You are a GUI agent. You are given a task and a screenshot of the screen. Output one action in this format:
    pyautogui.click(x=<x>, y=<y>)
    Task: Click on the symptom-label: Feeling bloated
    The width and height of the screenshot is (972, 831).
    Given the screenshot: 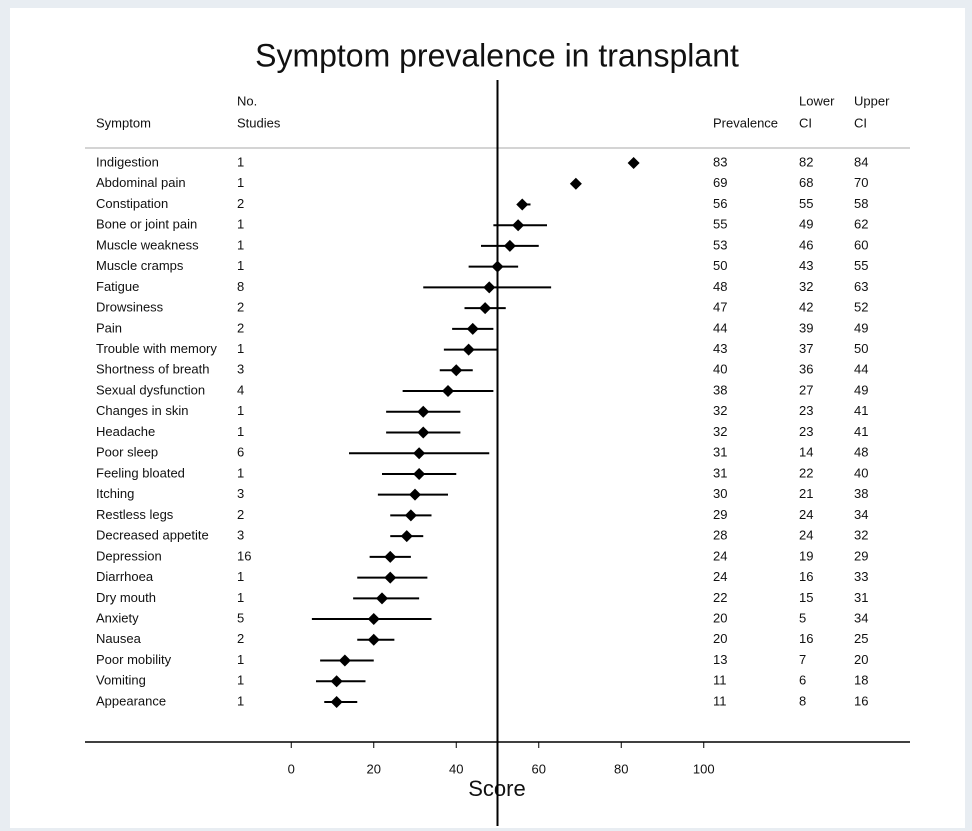 What is the action you would take?
    pyautogui.click(x=140, y=472)
    